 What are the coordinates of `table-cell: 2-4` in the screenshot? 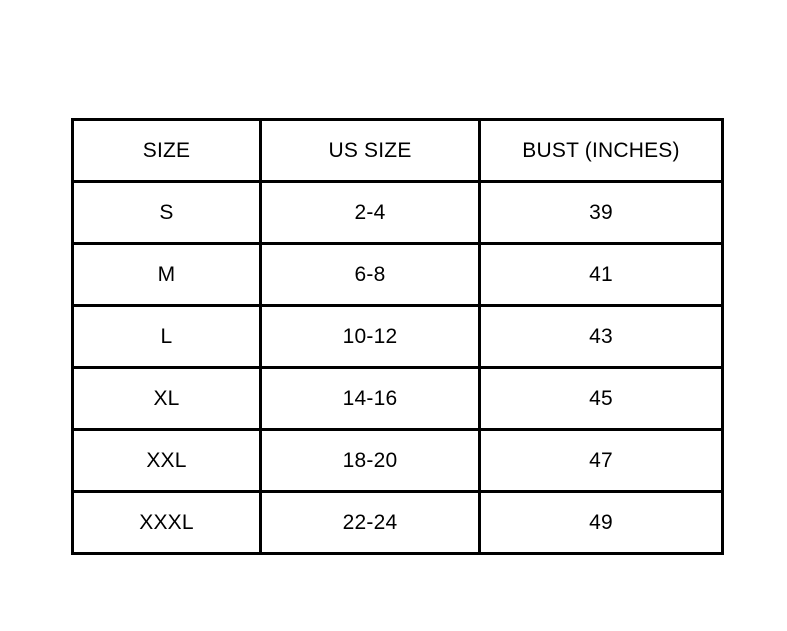 It's located at (370, 212).